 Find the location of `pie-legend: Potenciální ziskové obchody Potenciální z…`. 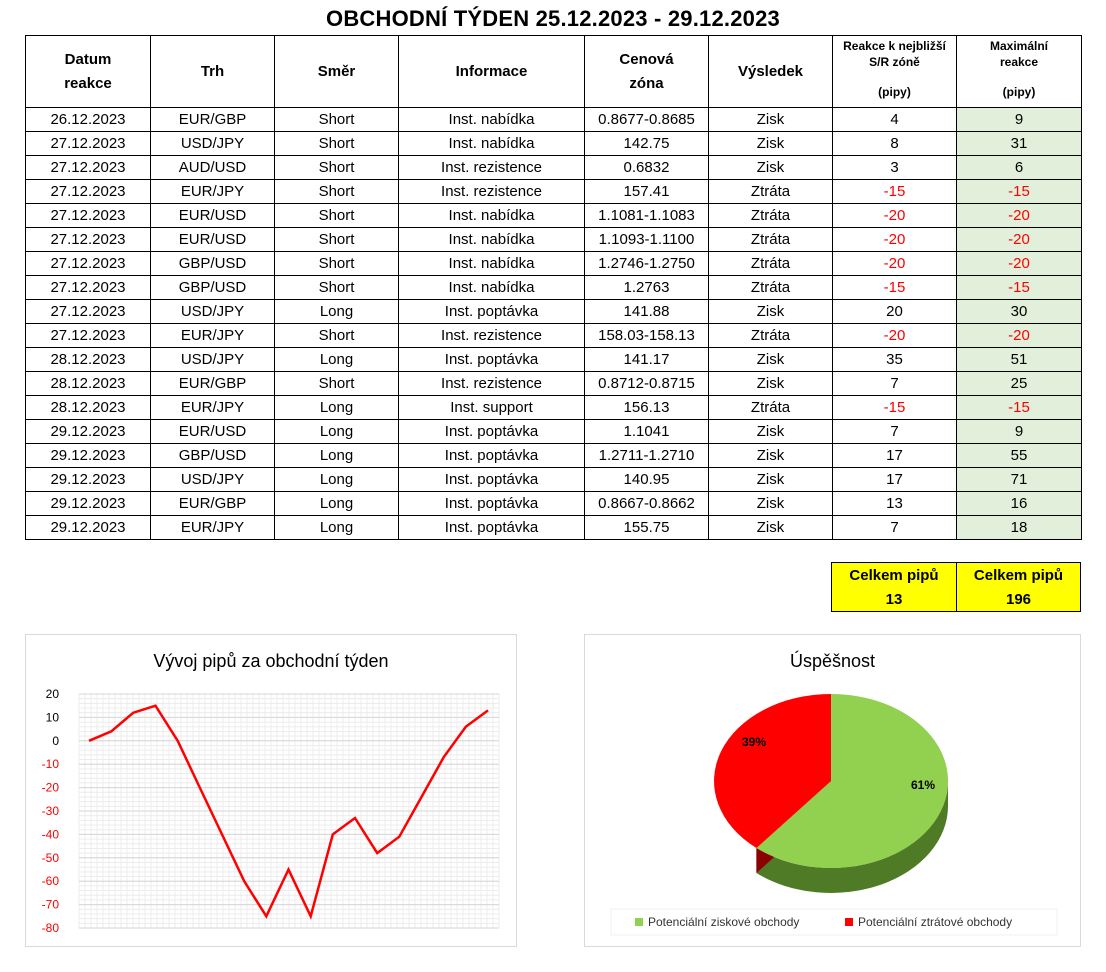

pie-legend: Potenciální ziskové obchody Potenciální z… is located at coordinates (834, 922).